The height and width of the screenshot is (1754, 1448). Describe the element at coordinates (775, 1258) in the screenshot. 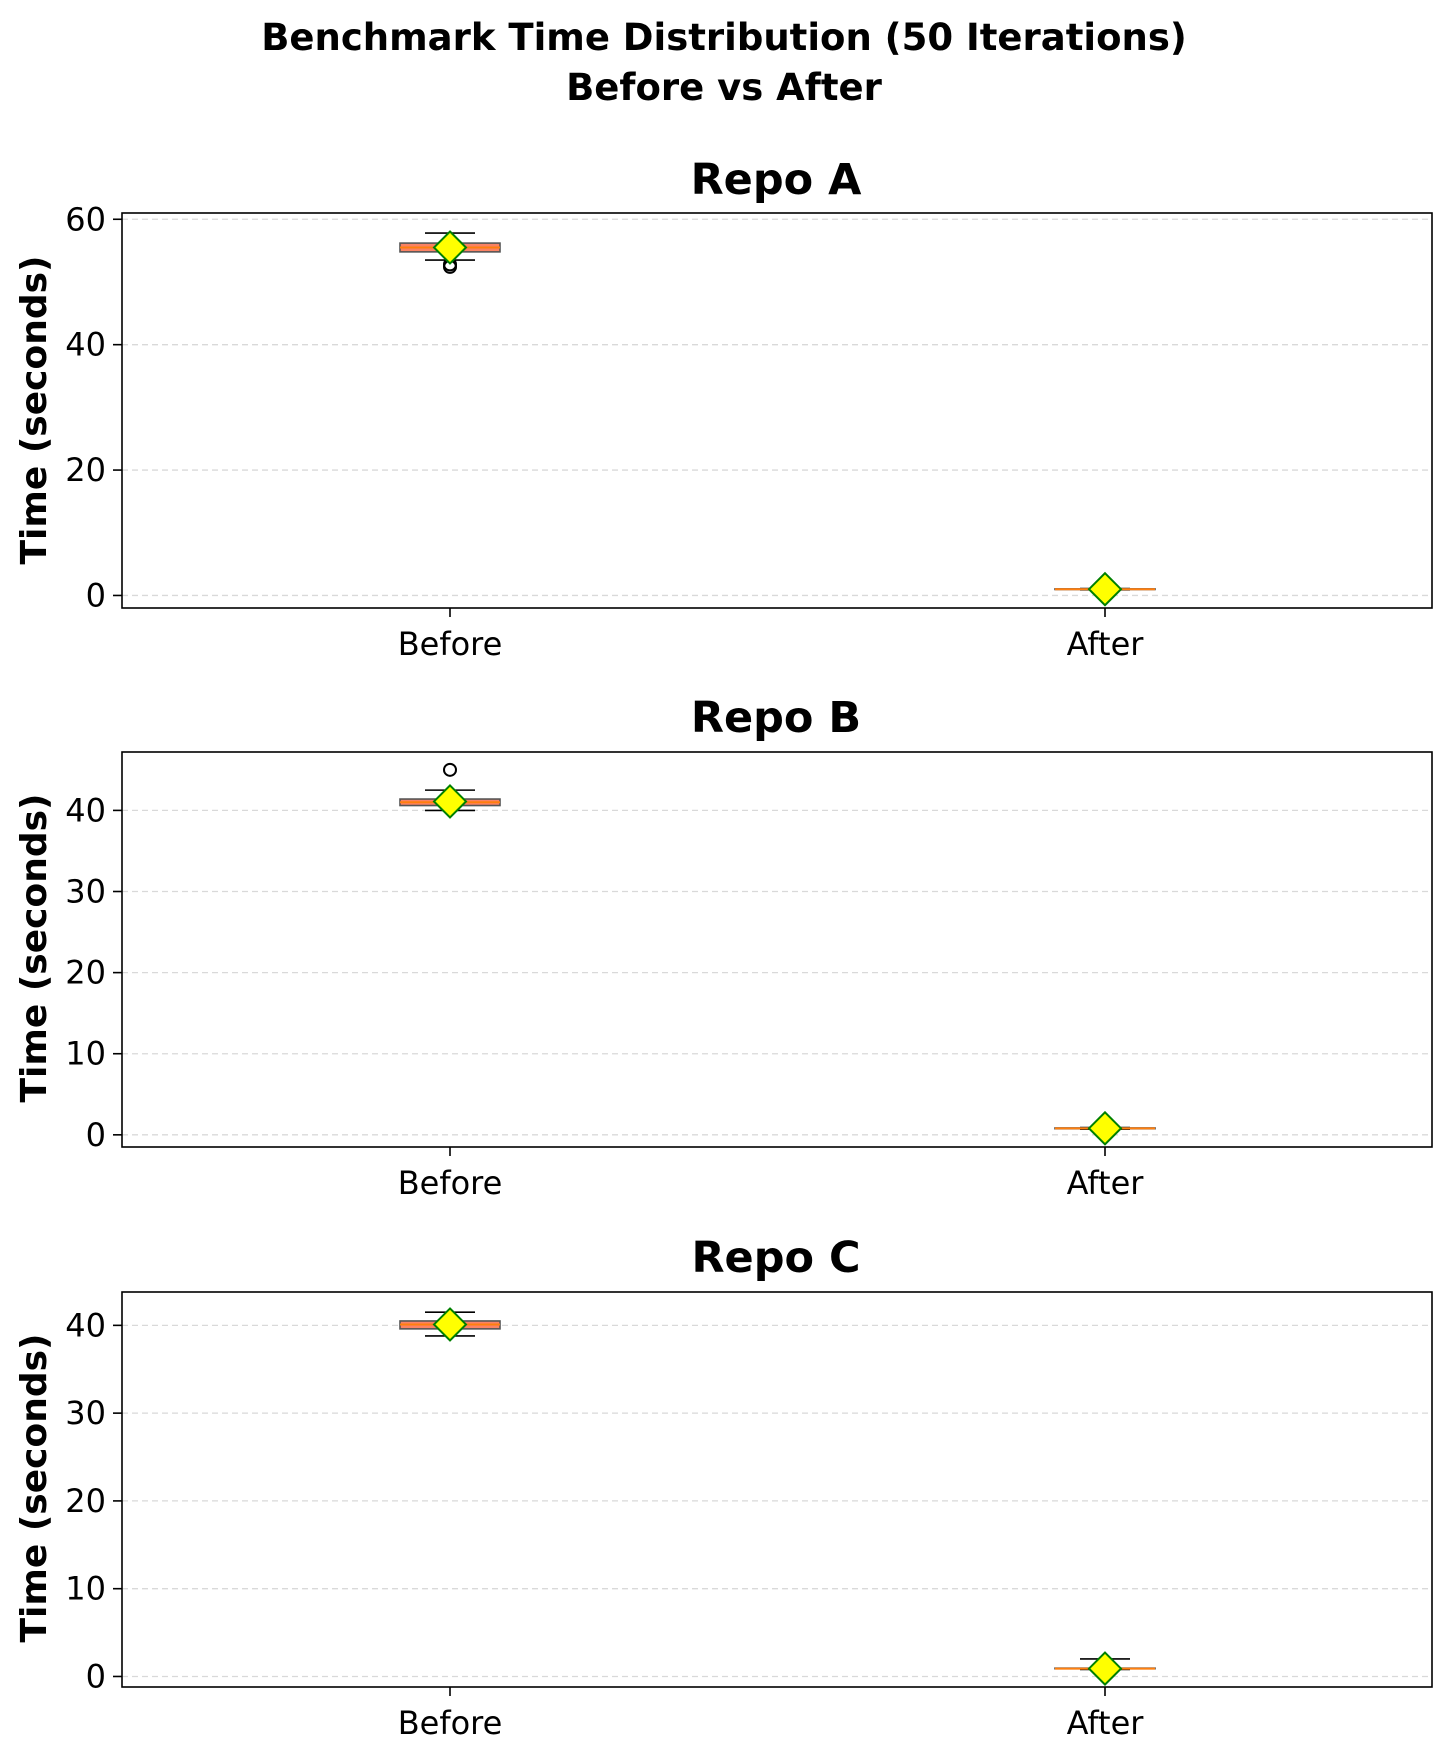

I see `panel-title: Repo C` at that location.